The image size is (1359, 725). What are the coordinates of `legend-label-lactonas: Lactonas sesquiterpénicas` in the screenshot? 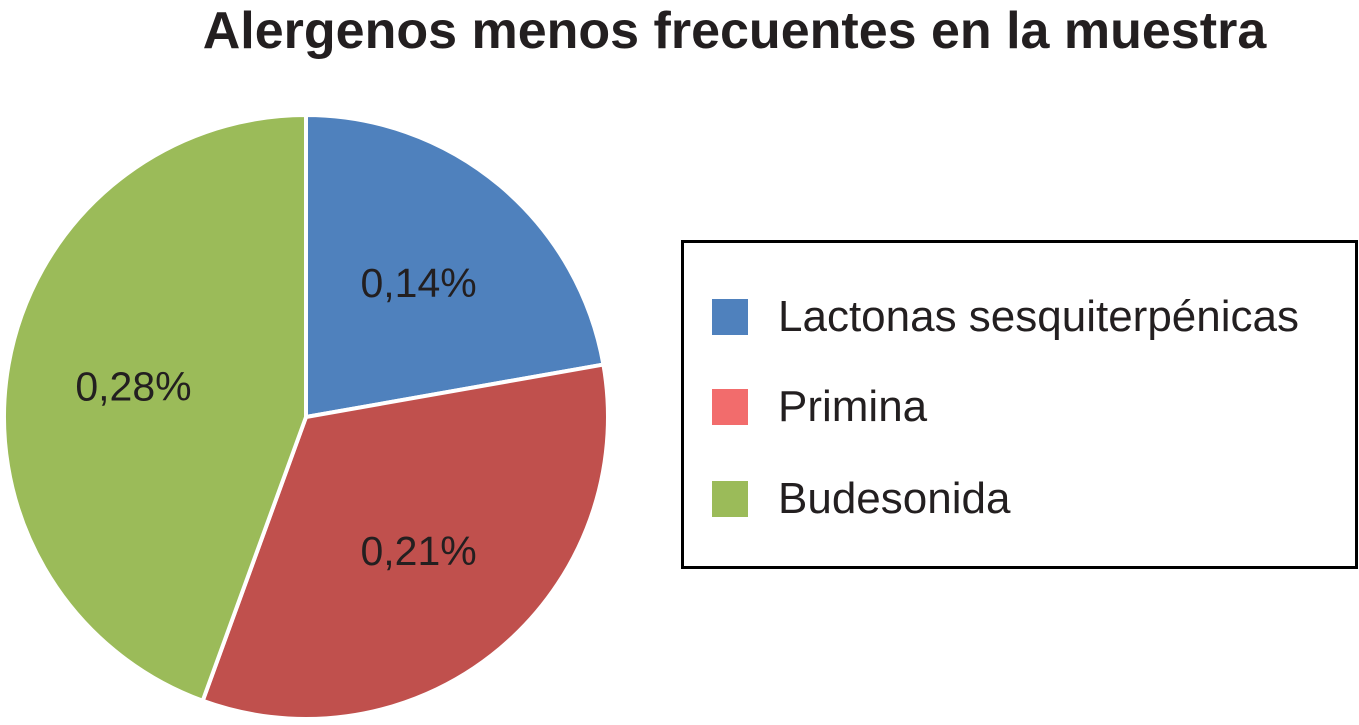 It's located at (1038, 316).